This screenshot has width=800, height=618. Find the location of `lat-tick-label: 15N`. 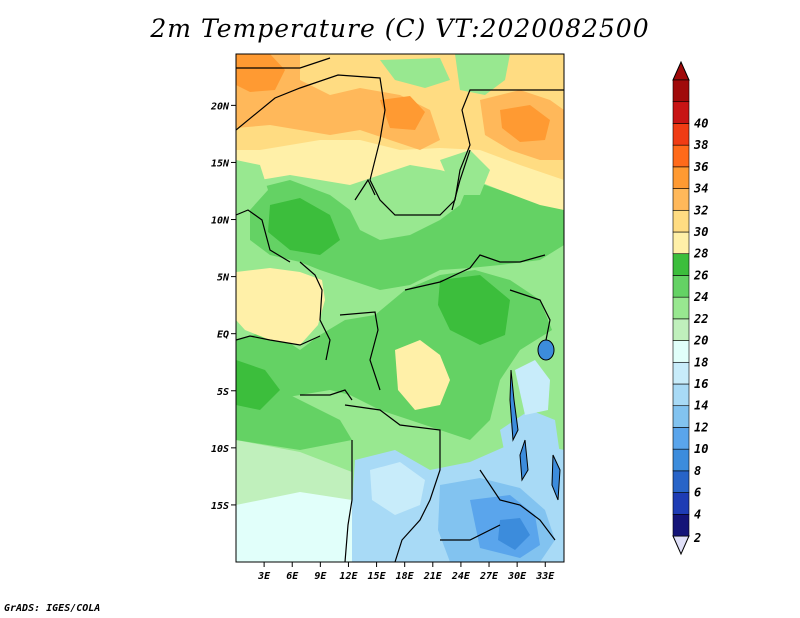

lat-tick-label: 15N is located at coordinates (220, 163).